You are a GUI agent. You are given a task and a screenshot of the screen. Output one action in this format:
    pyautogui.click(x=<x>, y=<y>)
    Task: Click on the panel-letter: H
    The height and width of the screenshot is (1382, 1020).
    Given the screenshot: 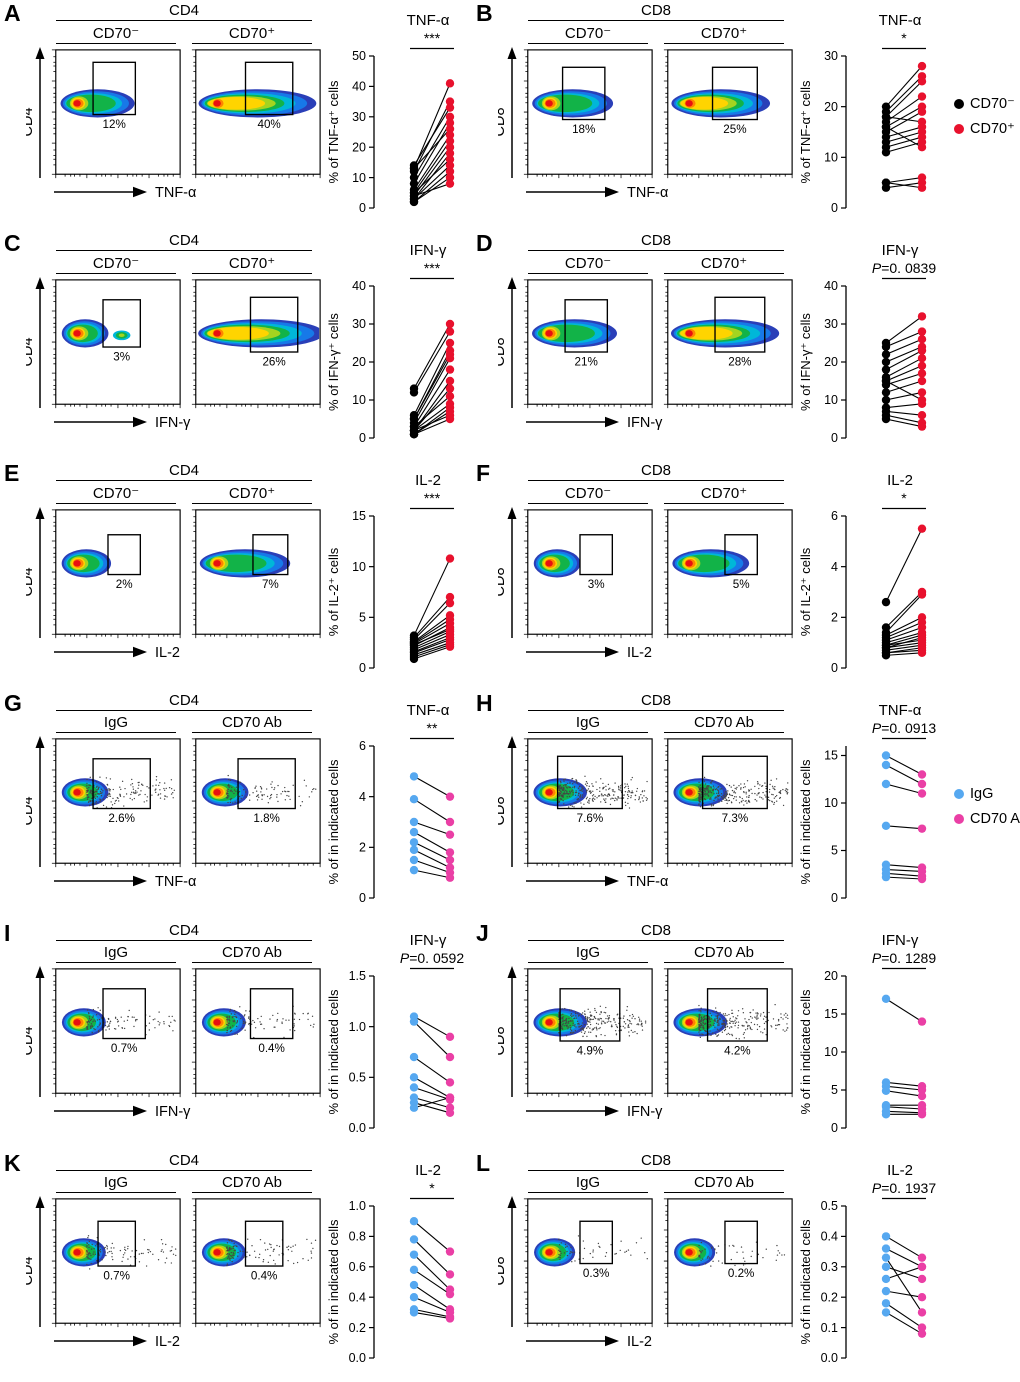 What is the action you would take?
    pyautogui.click(x=484, y=703)
    